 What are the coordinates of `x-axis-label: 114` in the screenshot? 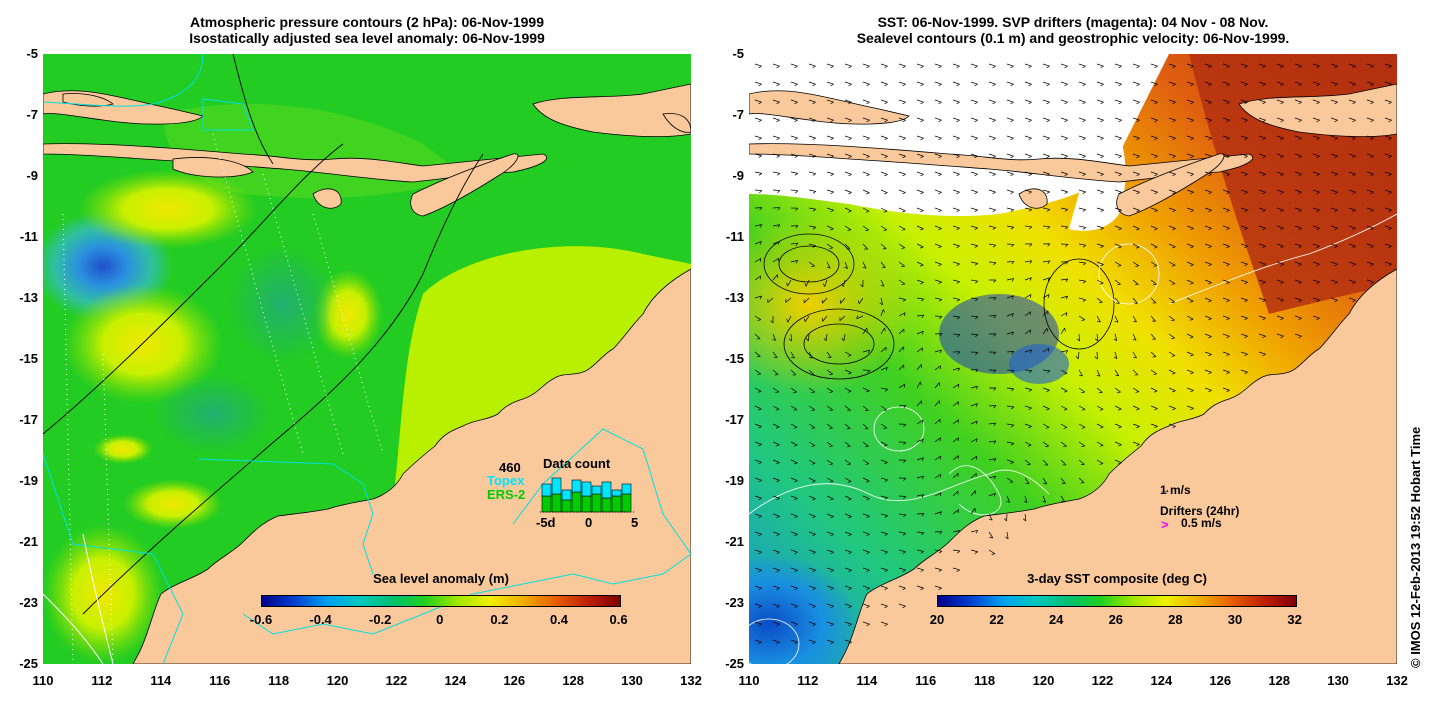 It's located at (867, 680).